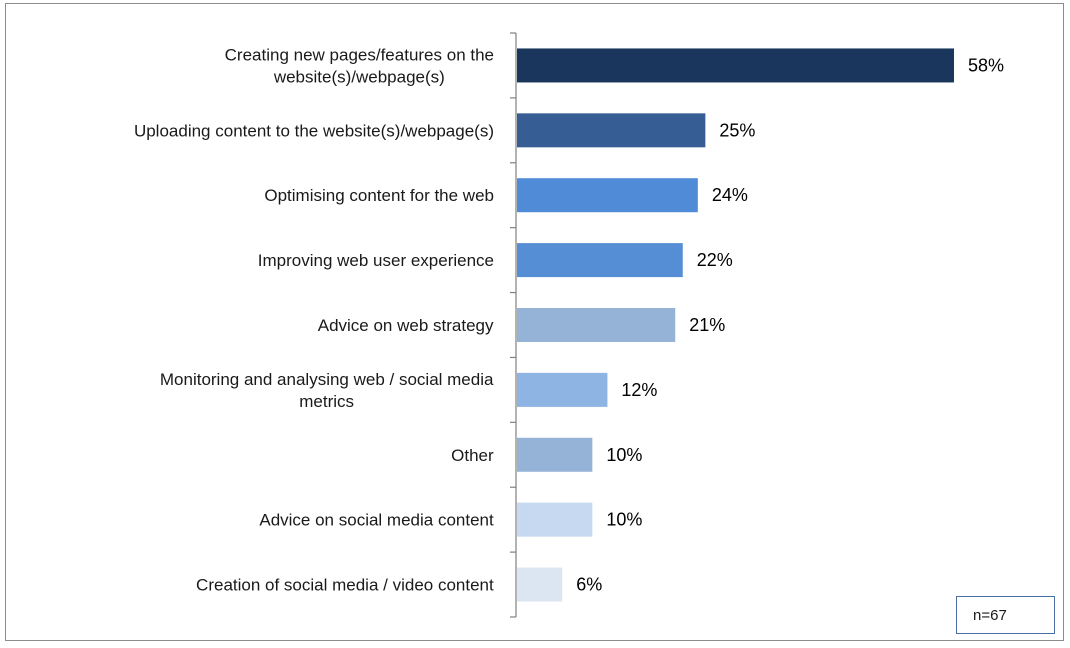 The image size is (1070, 648). Describe the element at coordinates (376, 520) in the screenshot. I see `category-label: Advice on social media content` at that location.